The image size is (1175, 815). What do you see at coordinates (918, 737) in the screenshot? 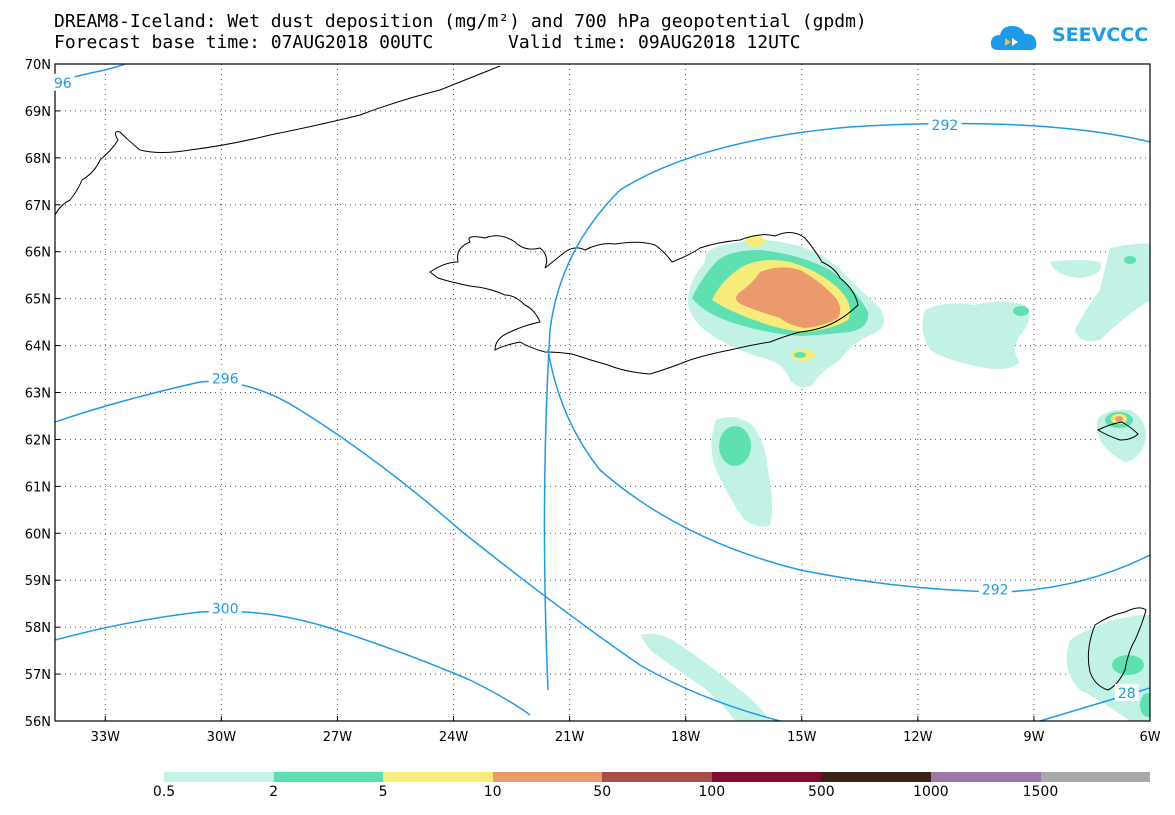
I see `lon-label: 12W` at bounding box center [918, 737].